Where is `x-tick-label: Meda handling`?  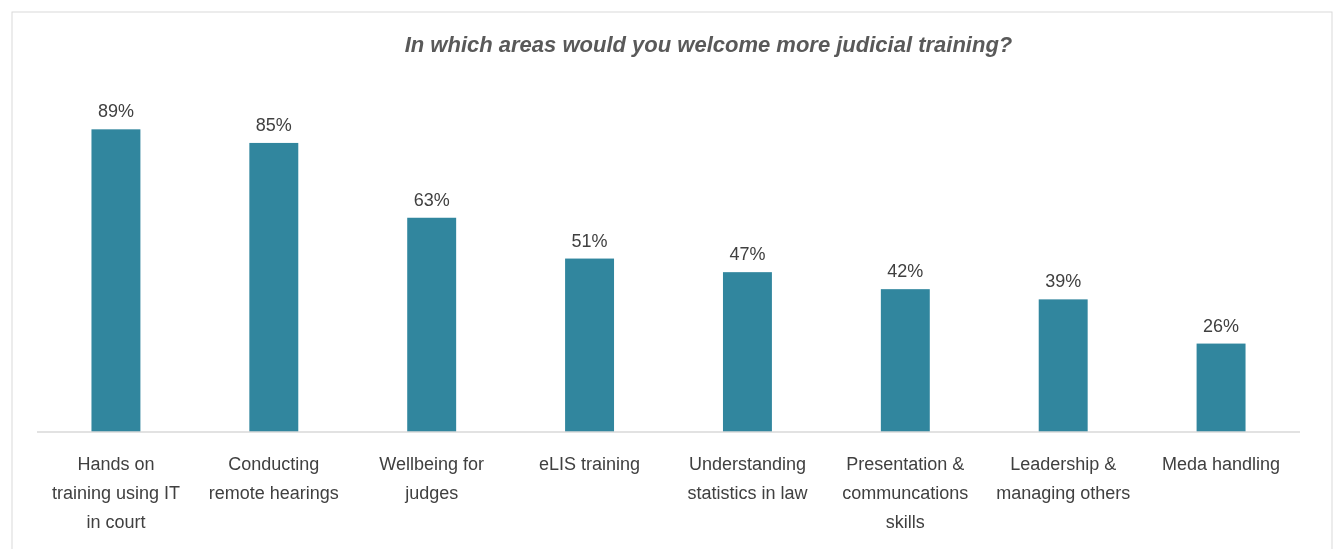 x-tick-label: Meda handling is located at coordinates (1221, 464).